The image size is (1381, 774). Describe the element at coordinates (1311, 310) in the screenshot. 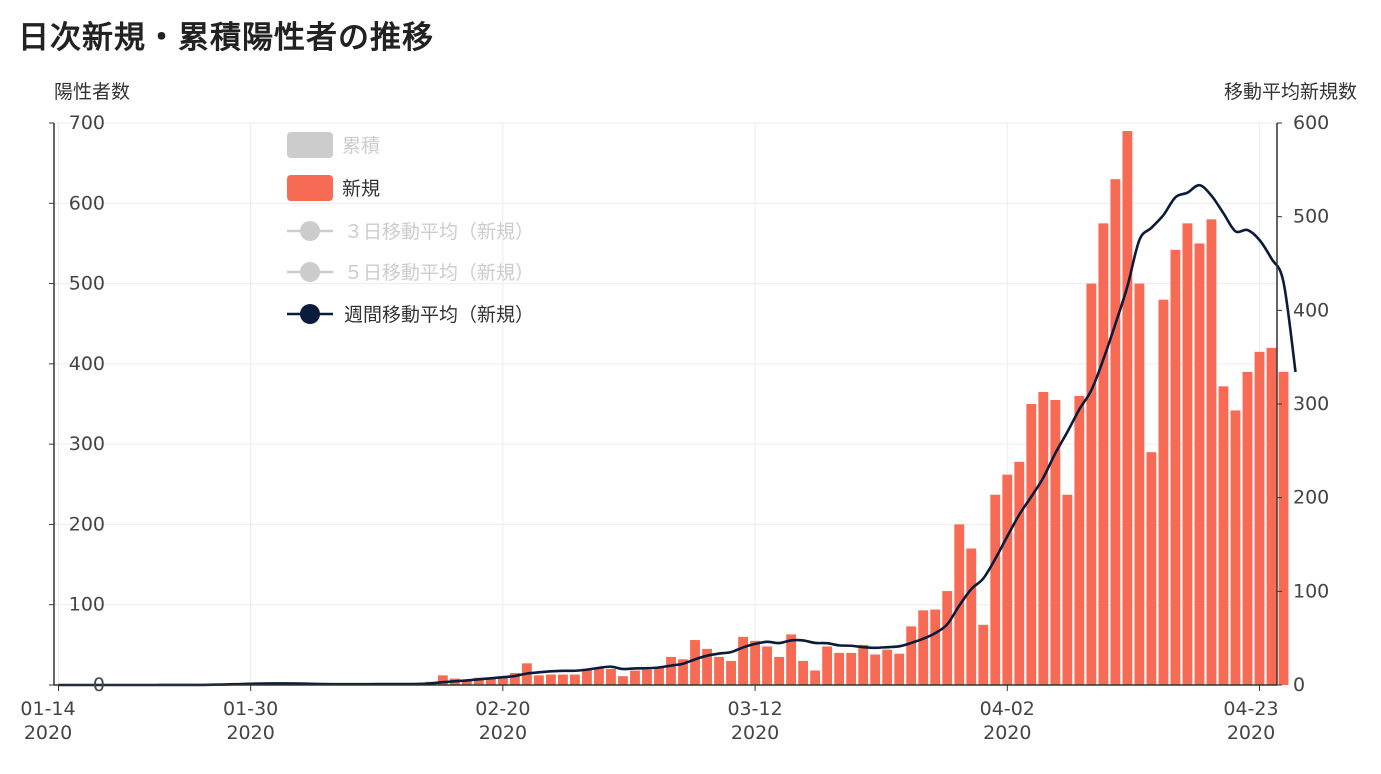

I see `right-tick-label: 400` at that location.